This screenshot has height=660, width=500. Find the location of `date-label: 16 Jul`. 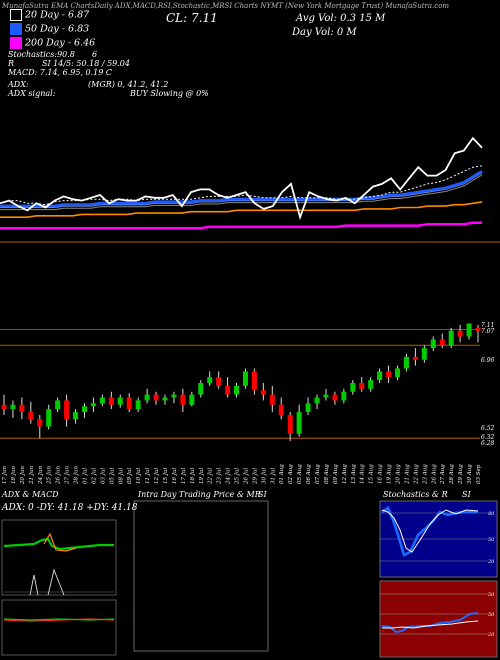

date-label: 16 Jul is located at coordinates (175, 476).